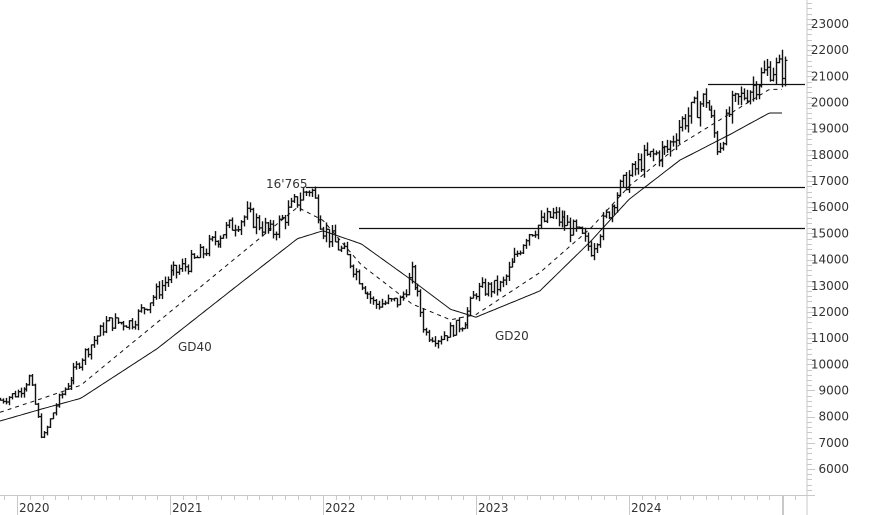 The image size is (874, 515). I want to click on y-tick-label: 9000, so click(833, 390).